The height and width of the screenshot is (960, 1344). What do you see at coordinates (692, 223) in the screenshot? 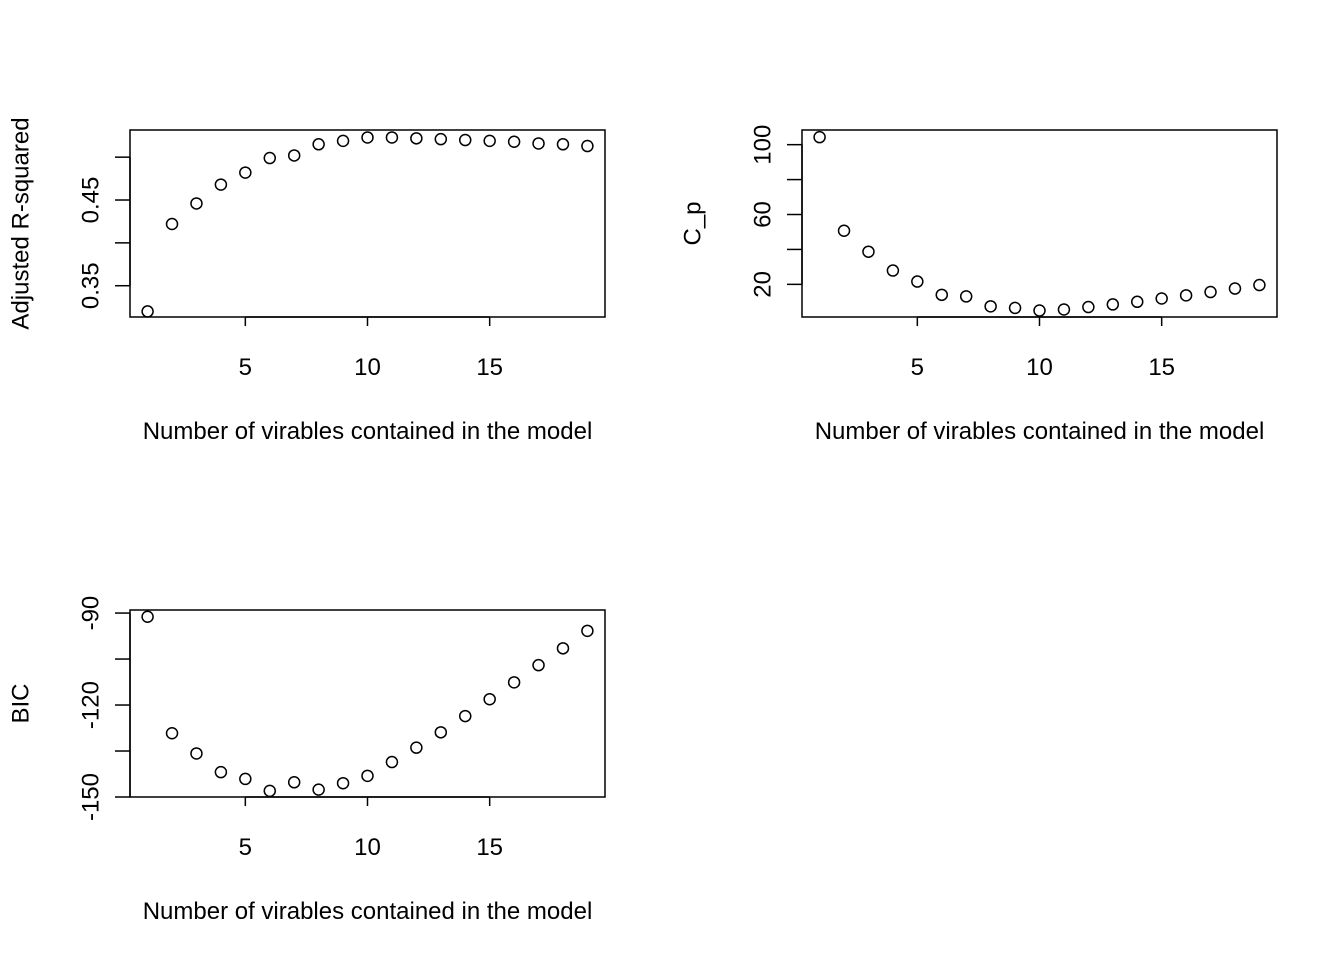
I see `y-axis-title: C_p` at bounding box center [692, 223].